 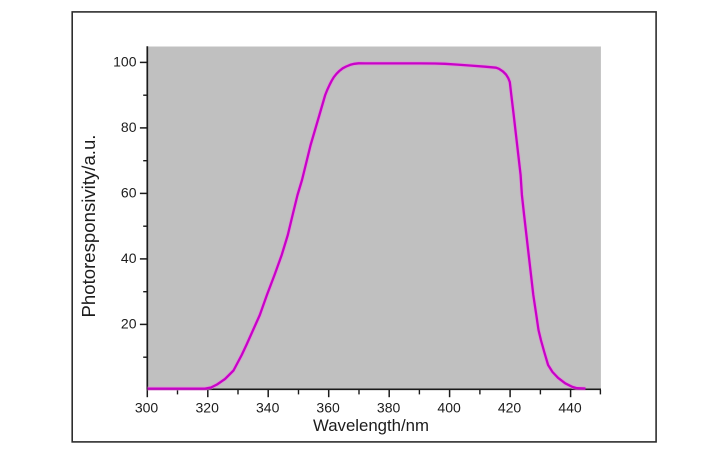 What do you see at coordinates (129, 127) in the screenshot?
I see `svg-text: 80` at bounding box center [129, 127].